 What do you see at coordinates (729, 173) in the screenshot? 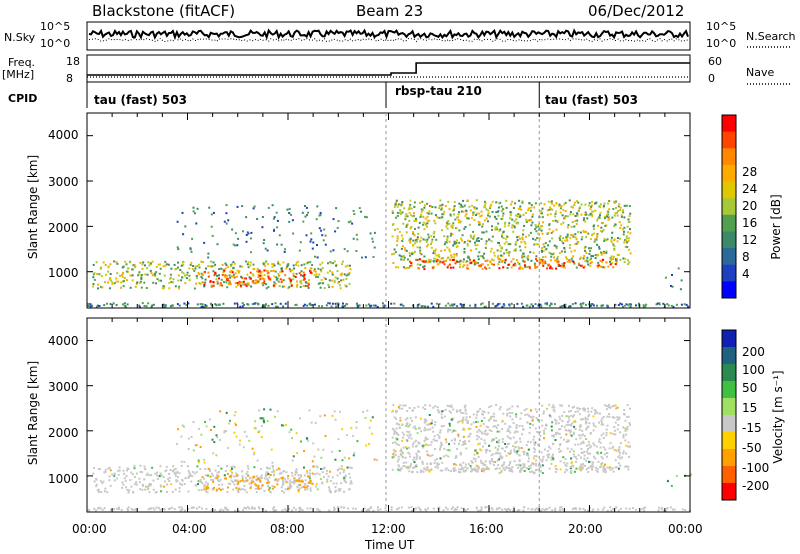
I see `power-colorbar-swatch` at bounding box center [729, 173].